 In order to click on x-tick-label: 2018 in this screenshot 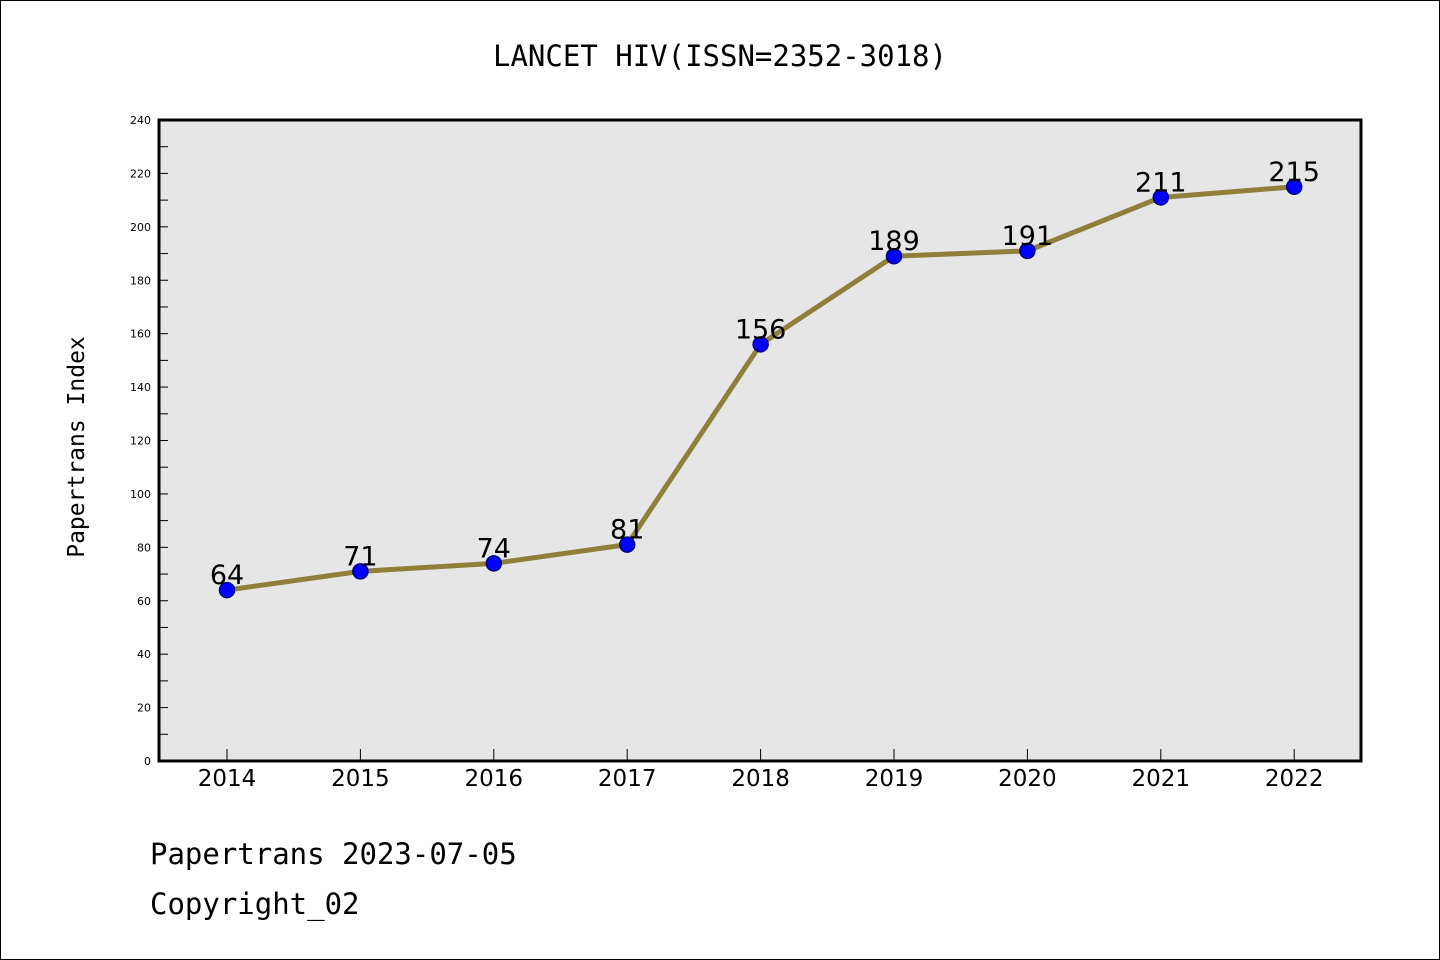, I will do `click(760, 779)`.